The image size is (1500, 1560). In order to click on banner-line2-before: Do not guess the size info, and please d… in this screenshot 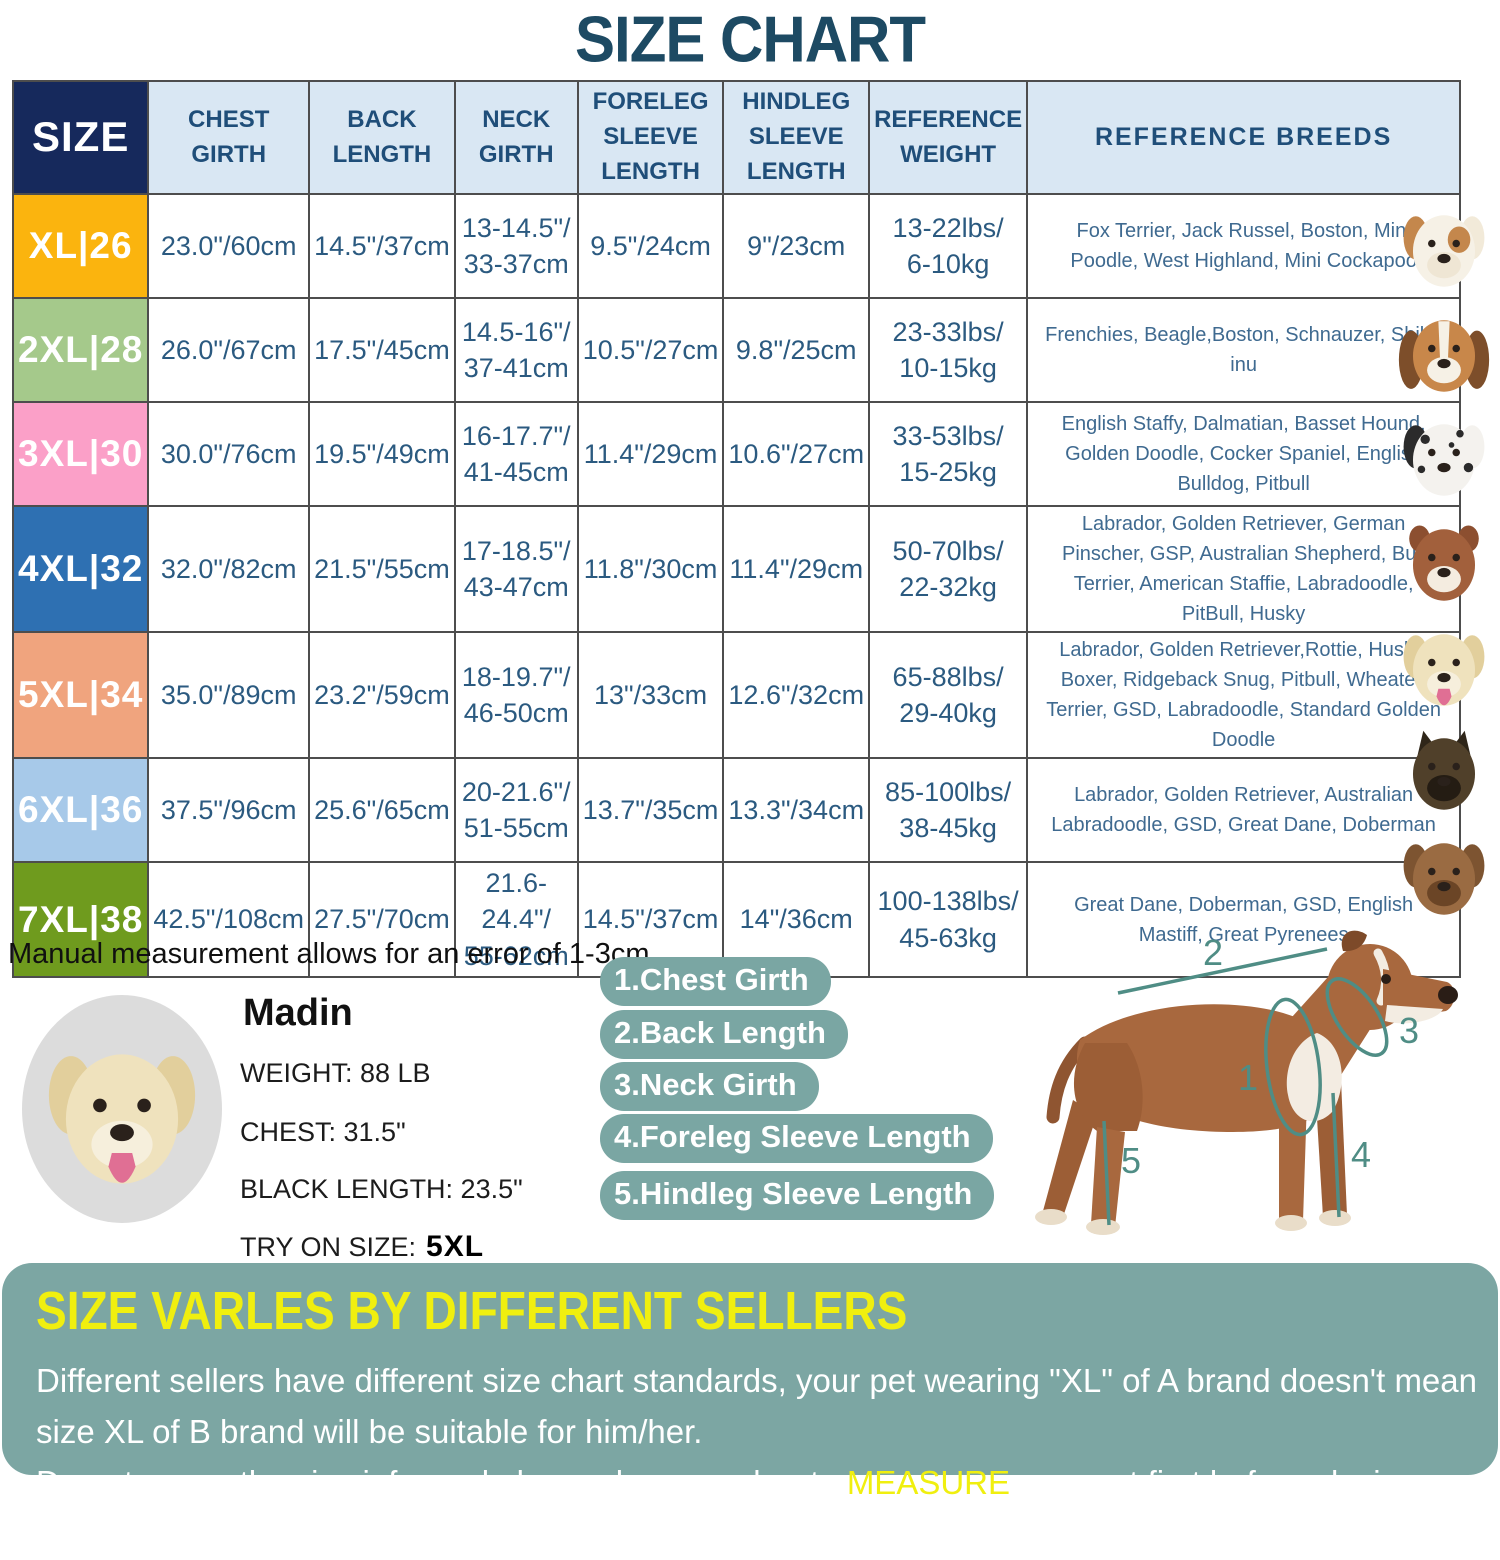, I will do `click(441, 1483)`.